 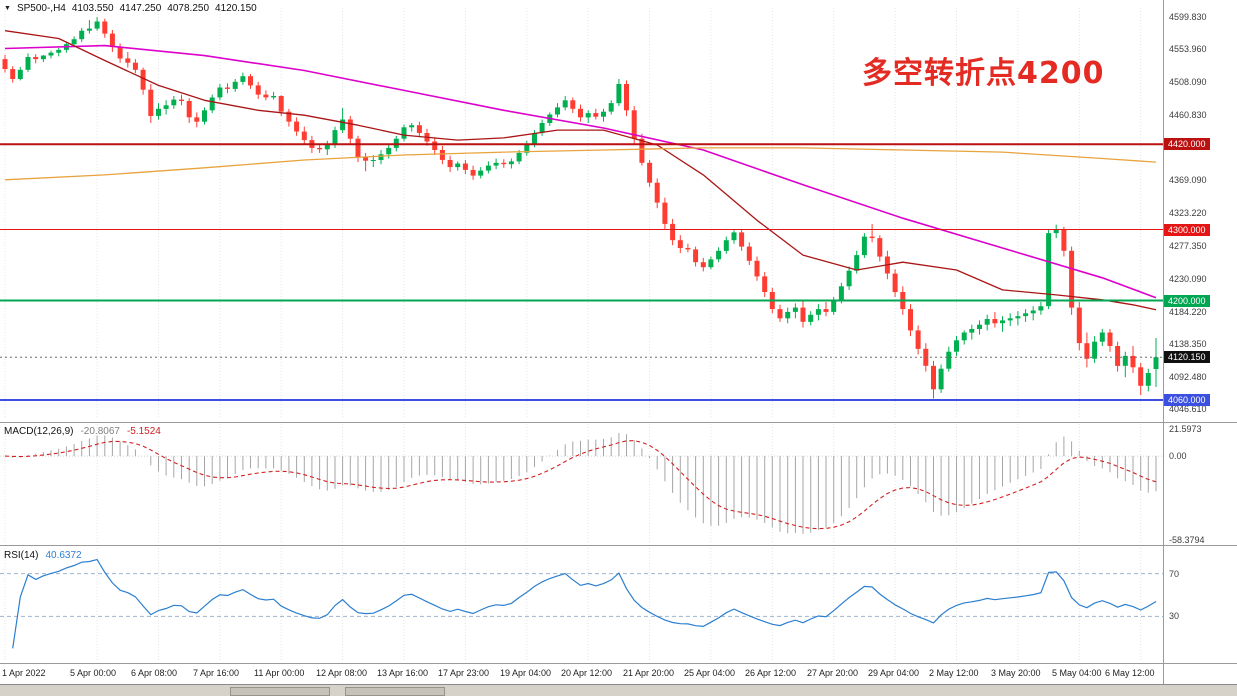 I want to click on rsi-axis-level-30: 30, so click(x=1174, y=616).